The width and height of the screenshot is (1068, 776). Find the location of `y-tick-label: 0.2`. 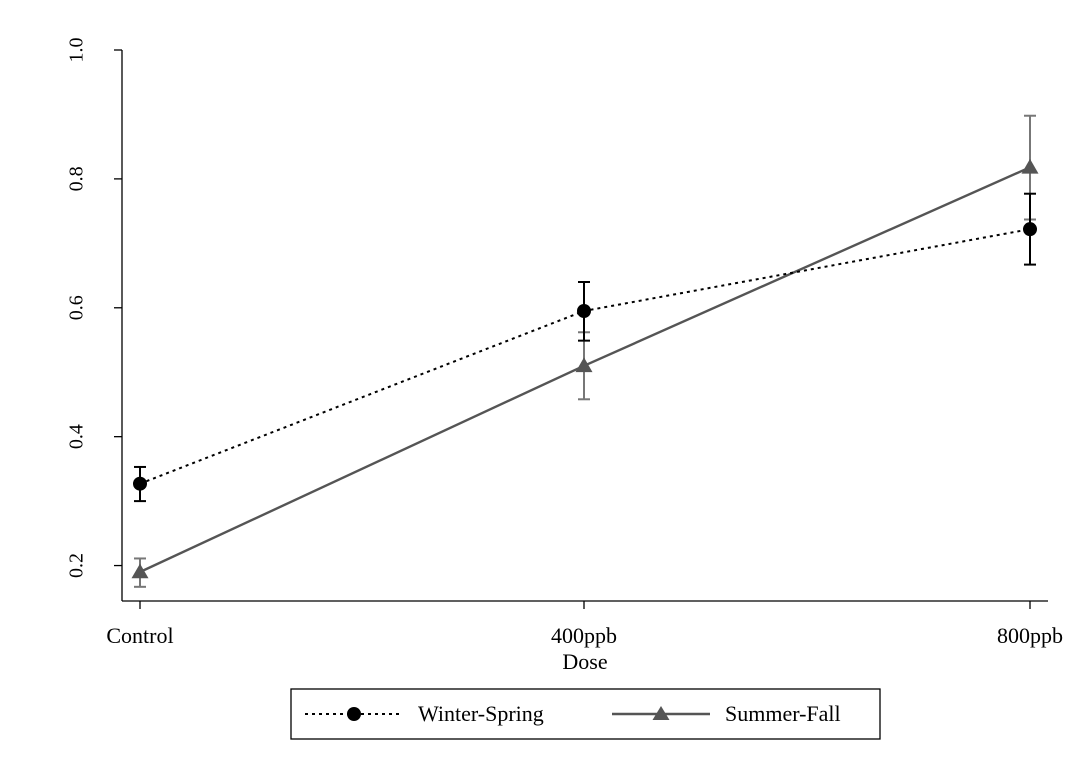

y-tick-label: 0.2 is located at coordinates (77, 565).